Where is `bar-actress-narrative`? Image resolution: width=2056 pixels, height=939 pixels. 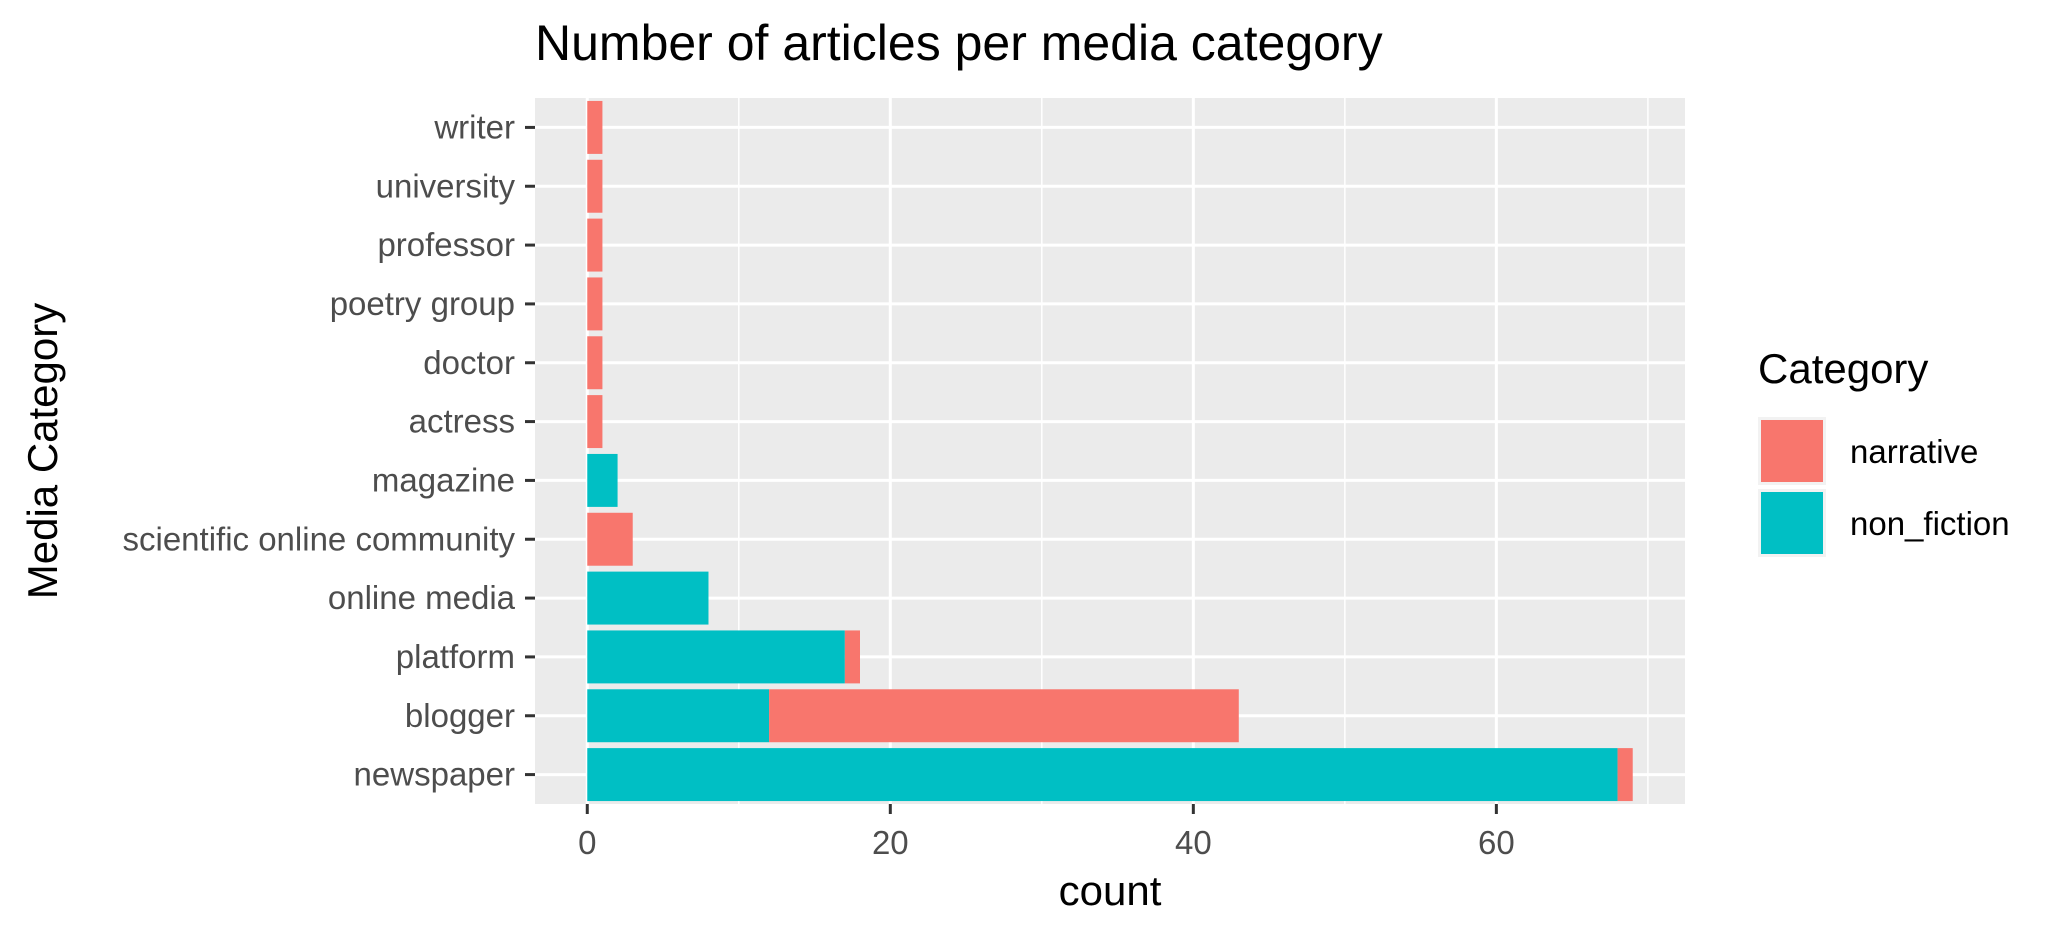
bar-actress-narrative is located at coordinates (595, 422).